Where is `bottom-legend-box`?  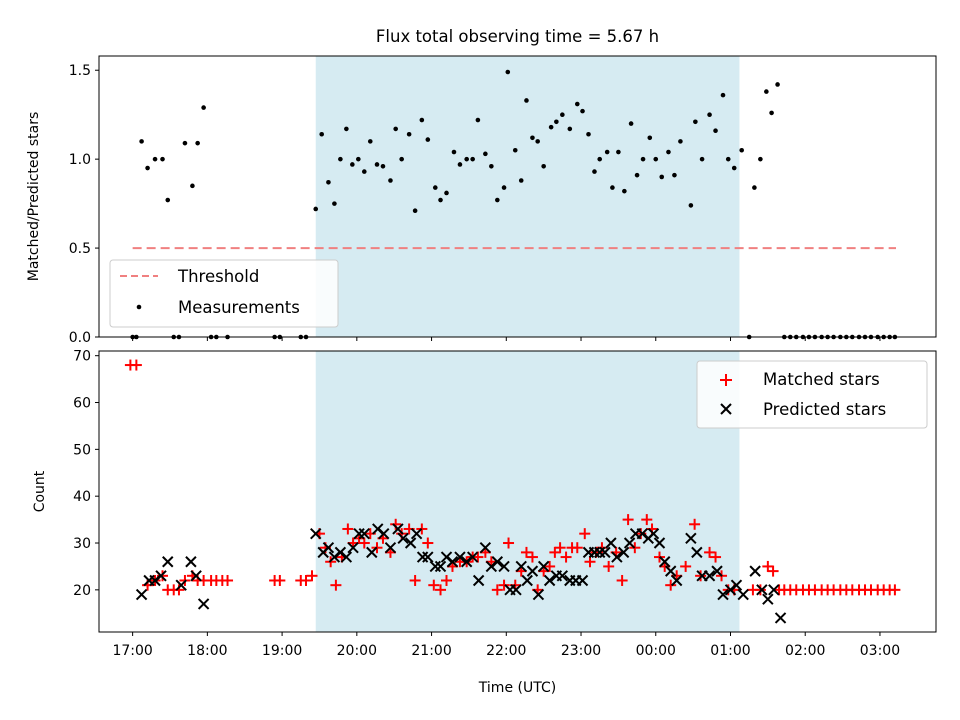
bottom-legend-box is located at coordinates (812, 394).